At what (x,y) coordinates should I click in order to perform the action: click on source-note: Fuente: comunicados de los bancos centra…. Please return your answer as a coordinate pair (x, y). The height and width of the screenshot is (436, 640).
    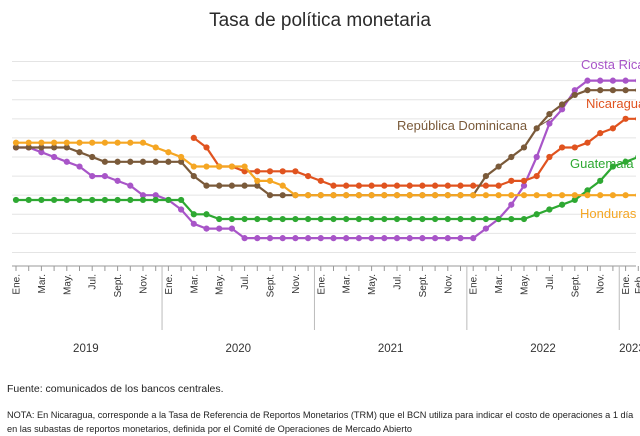
    Looking at the image, I should click on (115, 389).